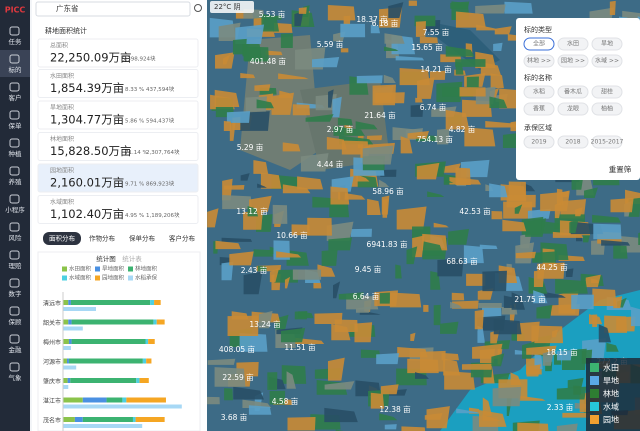 This screenshot has width=640, height=431. Describe the element at coordinates (16, 125) in the screenshot. I see `nav-label: 保单` at that location.